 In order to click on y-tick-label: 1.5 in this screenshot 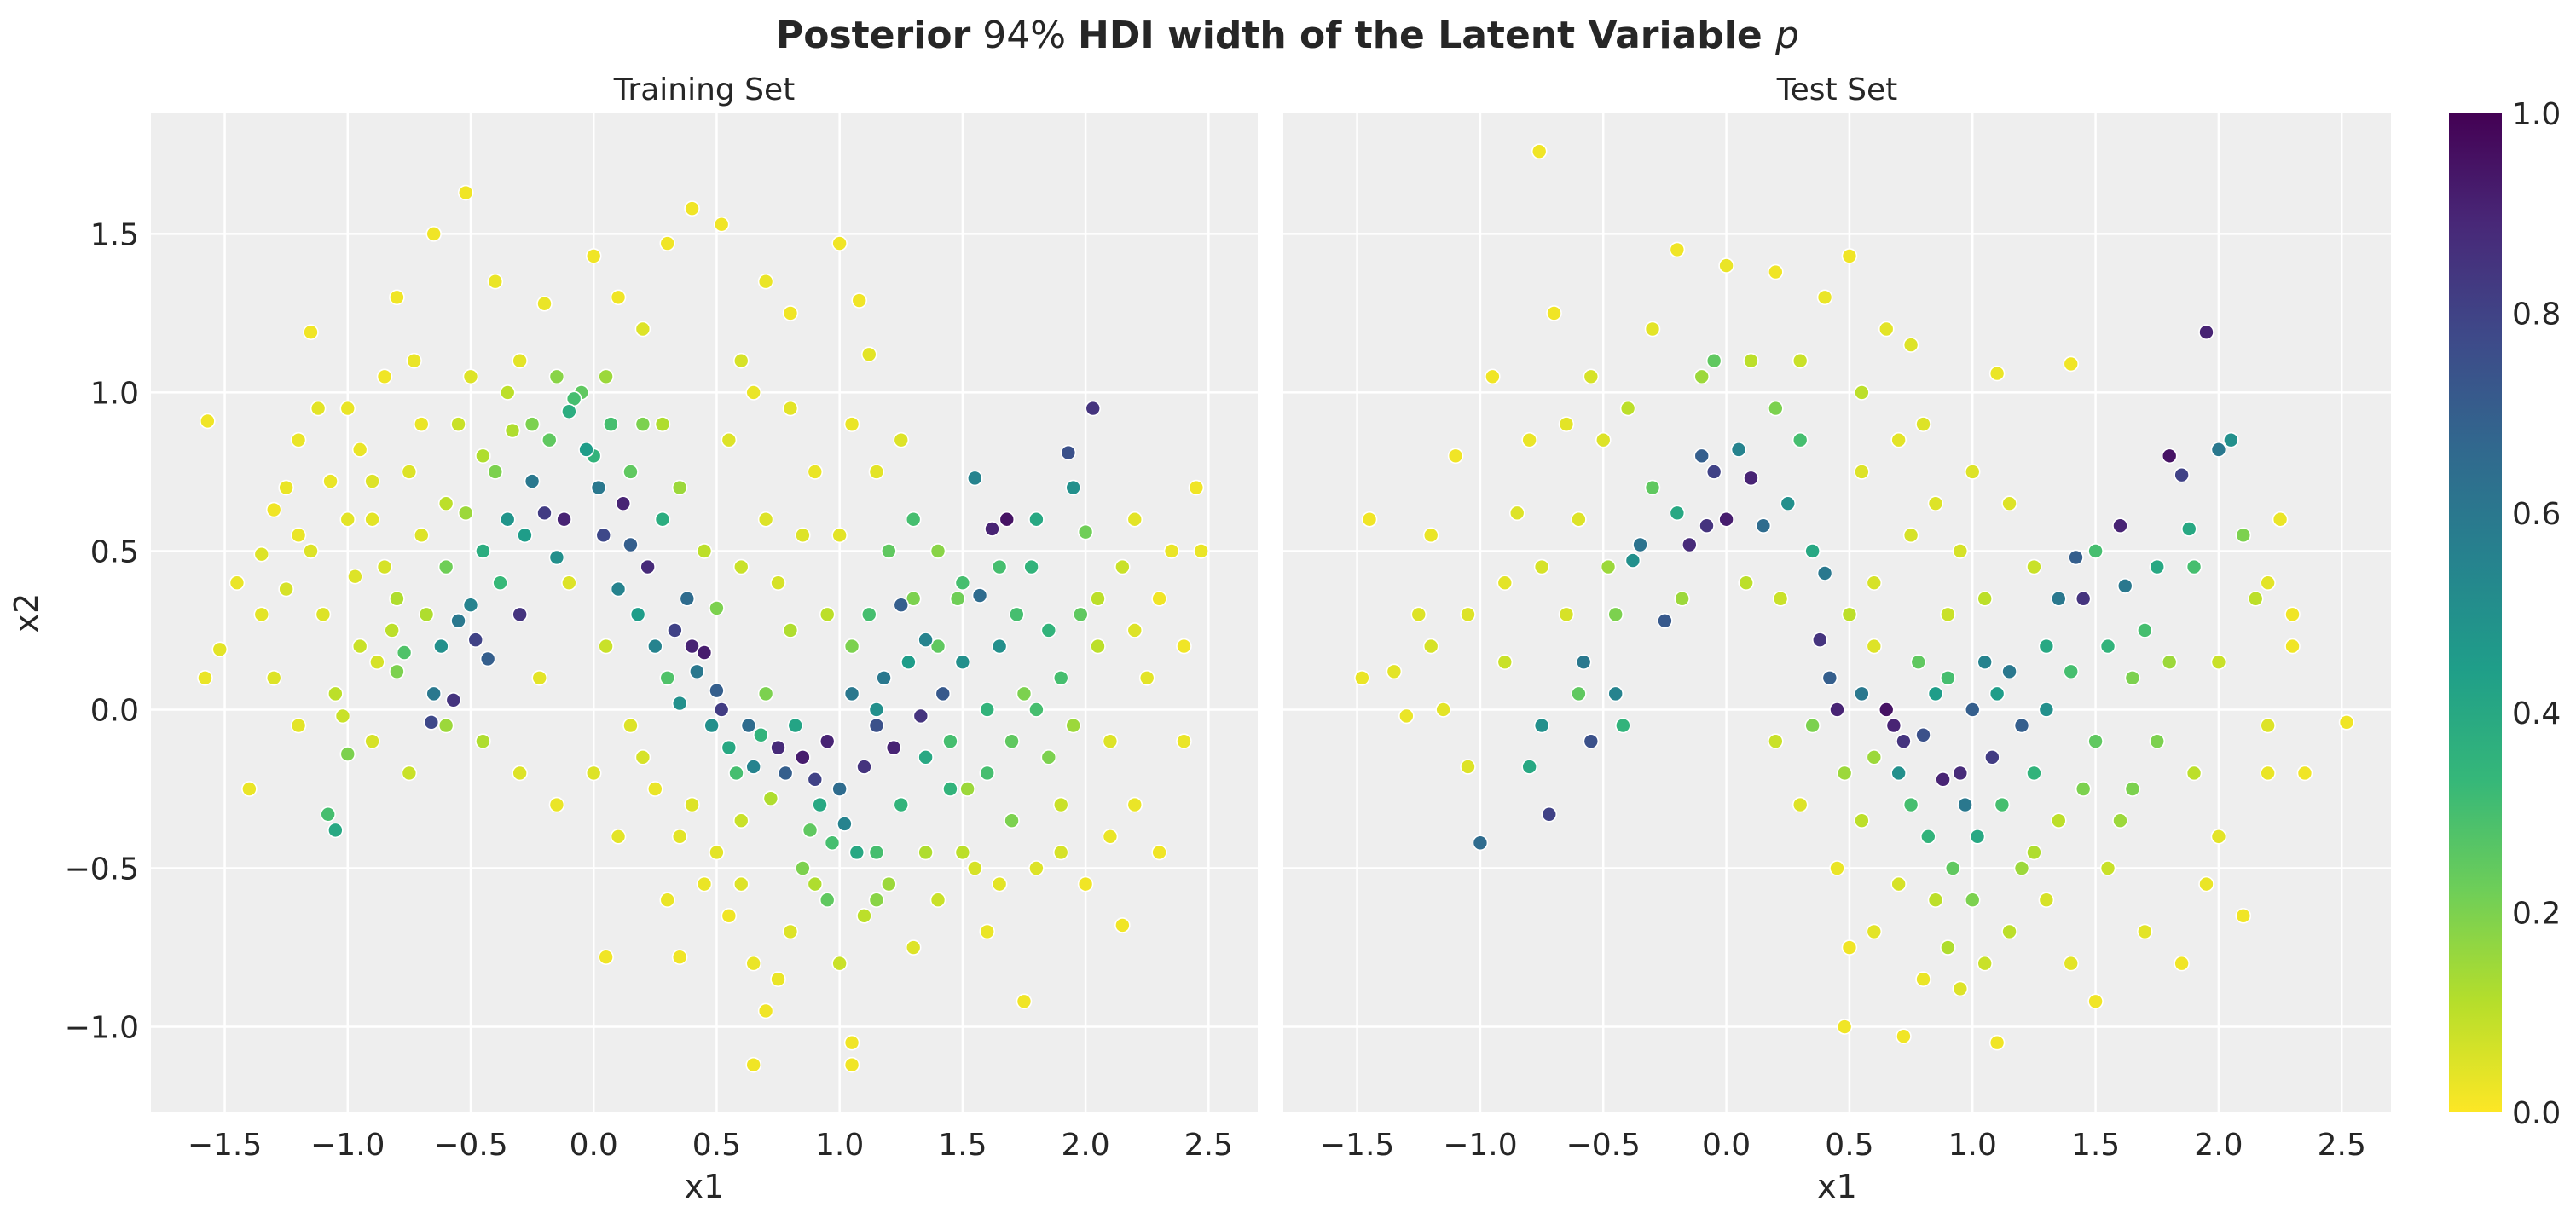, I will do `click(115, 234)`.